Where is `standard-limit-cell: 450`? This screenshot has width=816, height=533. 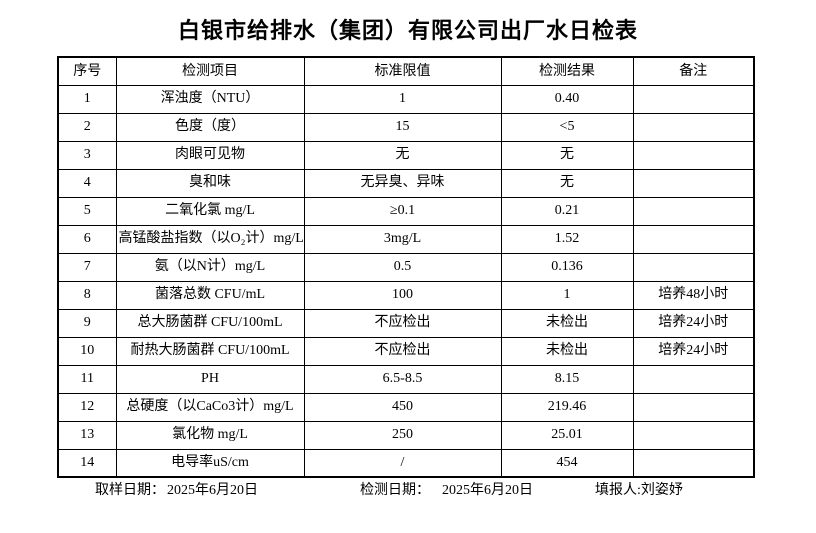 standard-limit-cell: 450 is located at coordinates (402, 407).